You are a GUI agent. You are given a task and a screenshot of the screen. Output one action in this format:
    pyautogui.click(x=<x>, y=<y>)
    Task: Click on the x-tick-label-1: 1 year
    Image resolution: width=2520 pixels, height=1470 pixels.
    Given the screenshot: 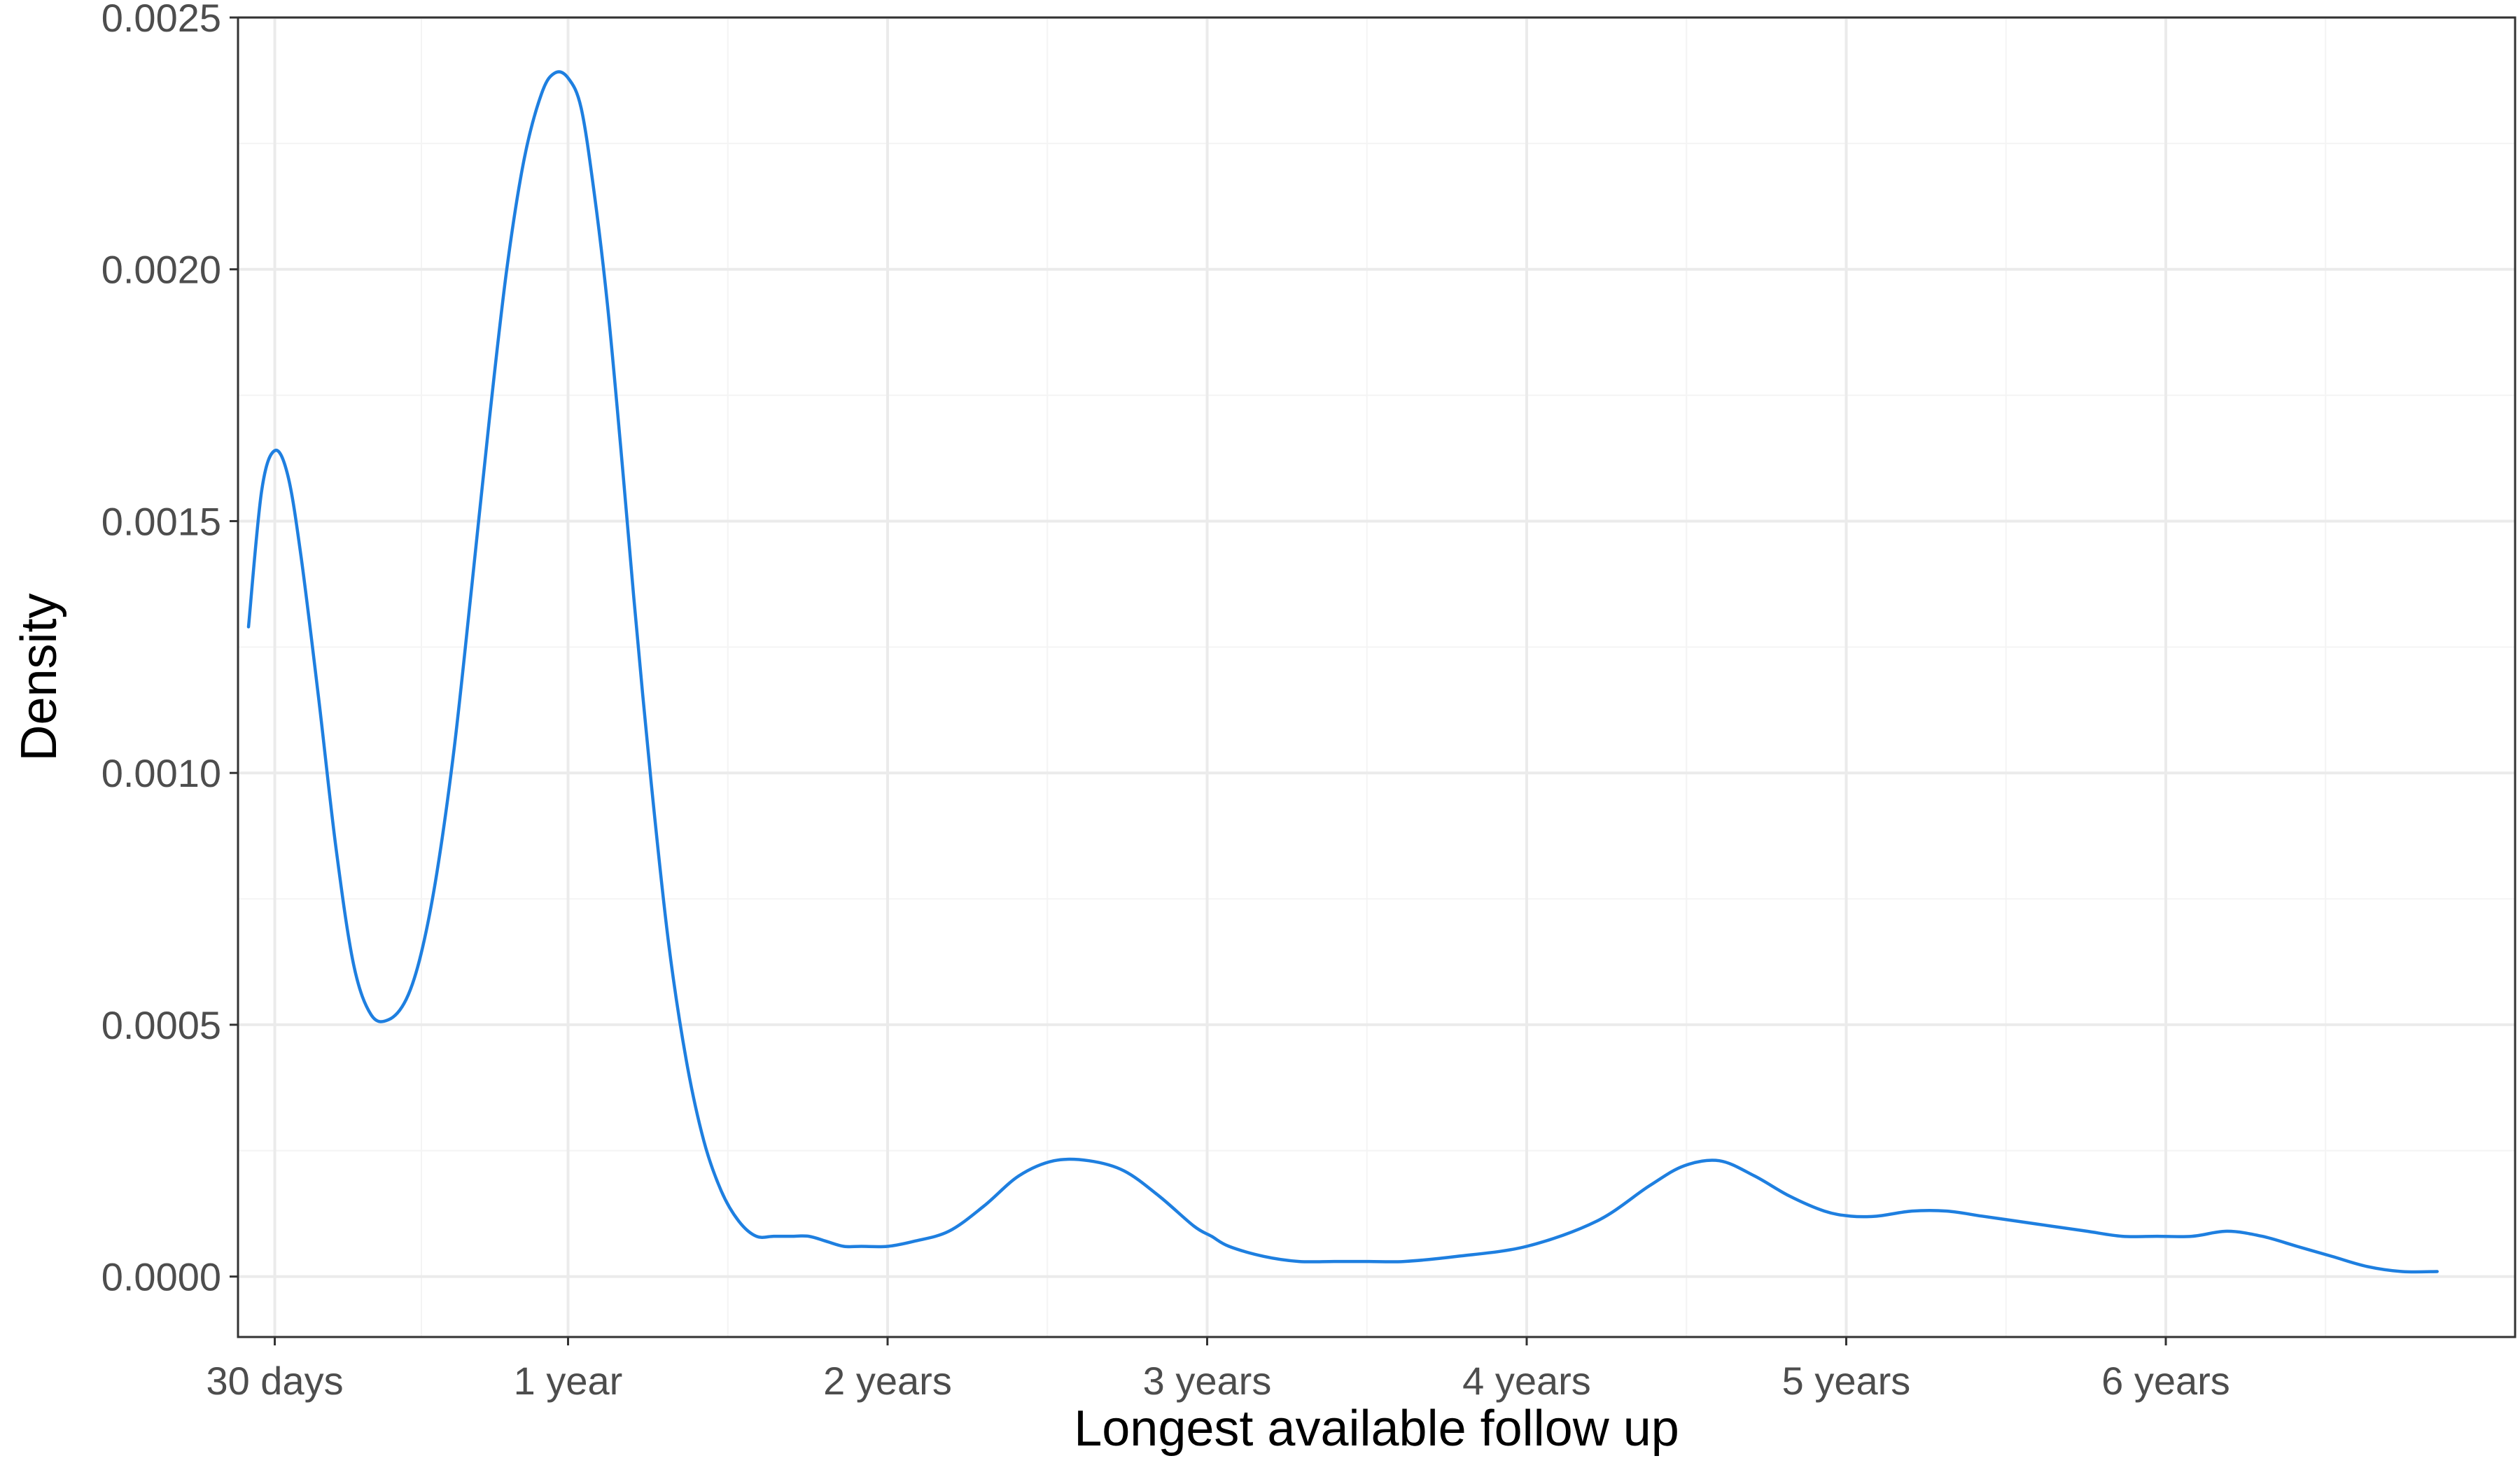 What is the action you would take?
    pyautogui.click(x=568, y=1381)
    